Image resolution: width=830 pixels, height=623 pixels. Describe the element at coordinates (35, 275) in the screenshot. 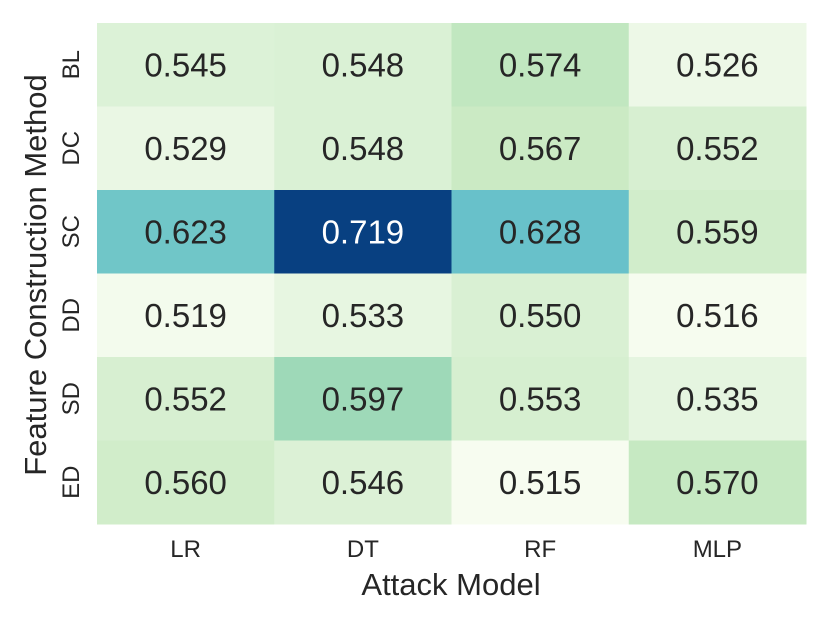

I see `y-axis-label: Feature Construction Method` at that location.